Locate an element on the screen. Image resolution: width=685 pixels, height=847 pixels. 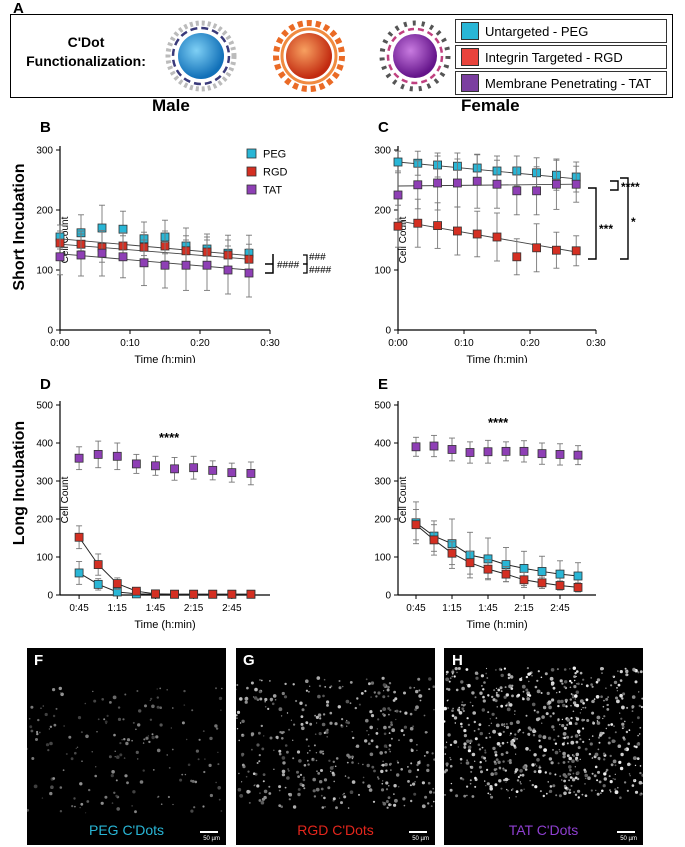
x-tick-label-c-2: 0:20 is located at coordinates (530, 343).